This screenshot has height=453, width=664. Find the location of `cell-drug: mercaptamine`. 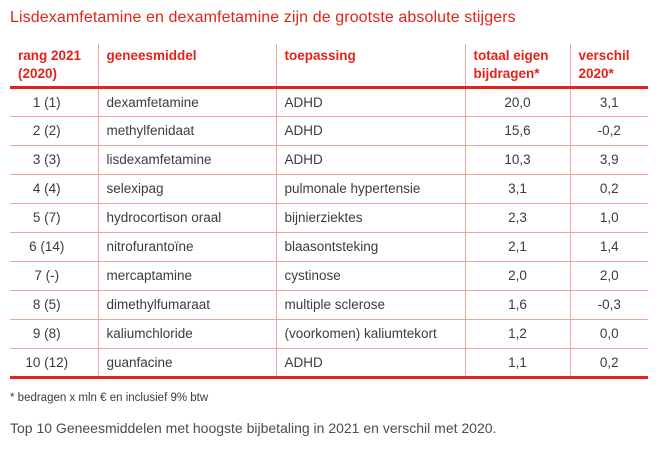

cell-drug: mercaptamine is located at coordinates (187, 276).